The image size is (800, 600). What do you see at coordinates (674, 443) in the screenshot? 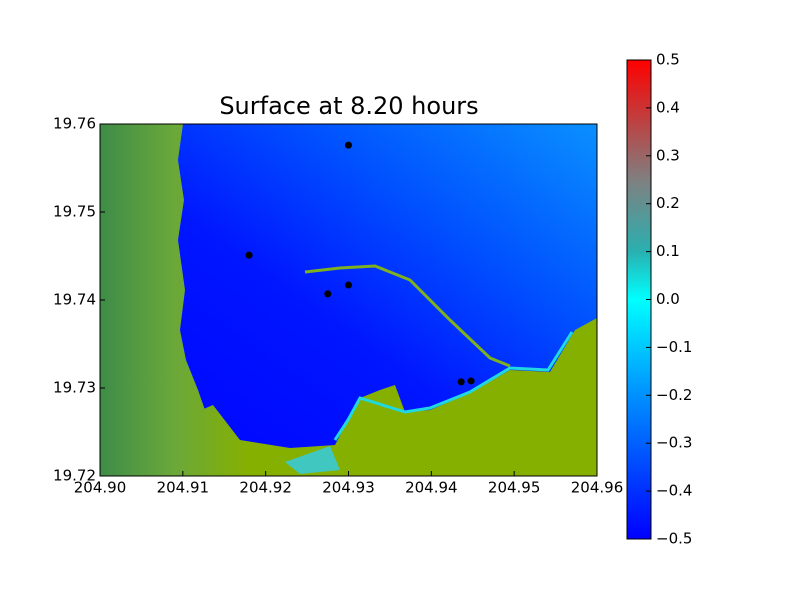
I see `colorbar-tick-label: −0.3` at bounding box center [674, 443].